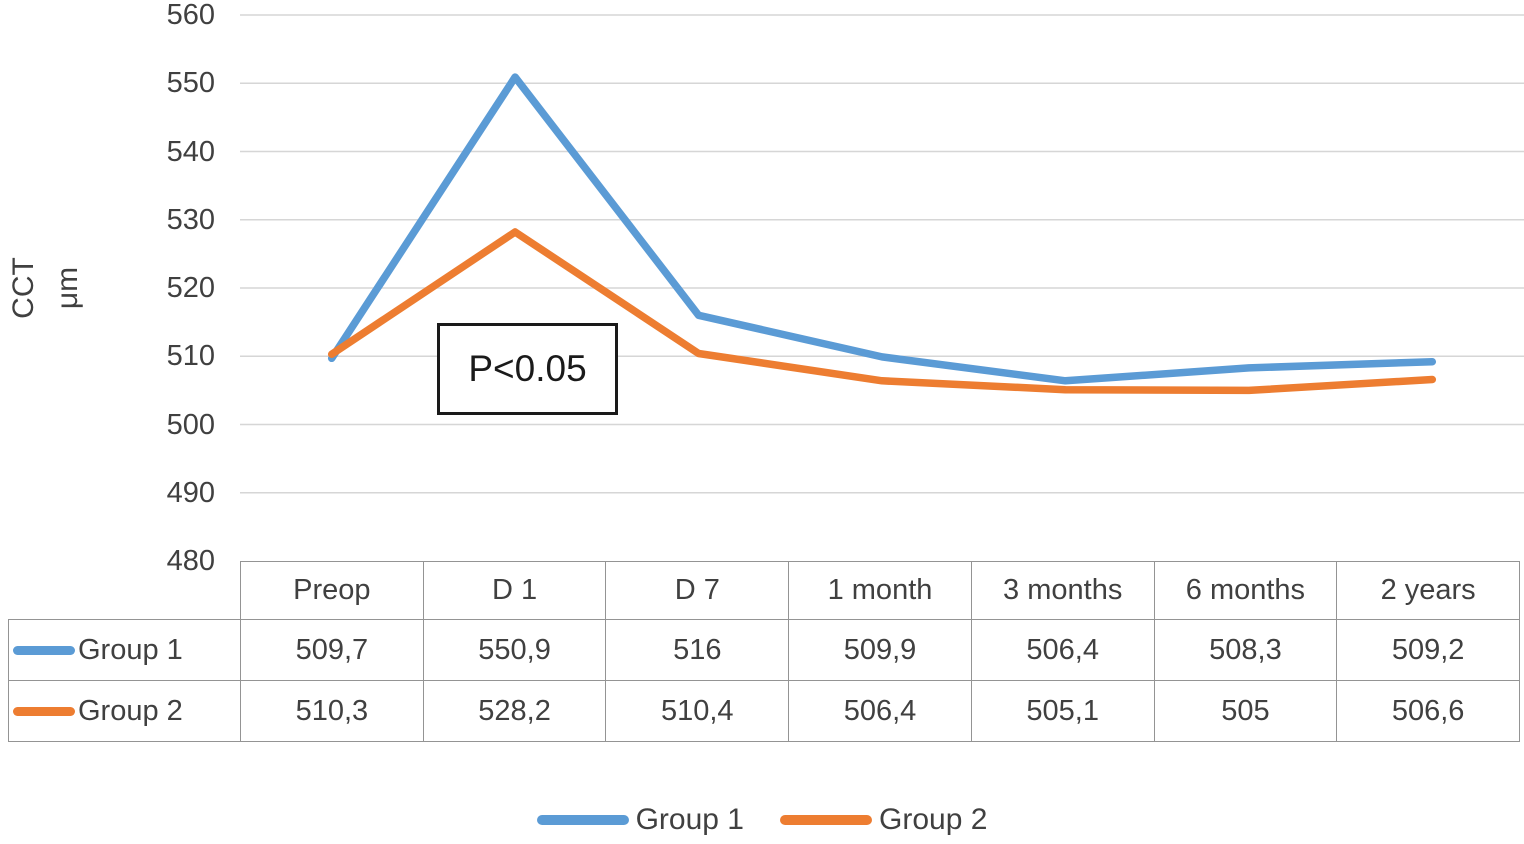 This screenshot has height=844, width=1524. I want to click on series-name-label: Group 2, so click(130, 710).